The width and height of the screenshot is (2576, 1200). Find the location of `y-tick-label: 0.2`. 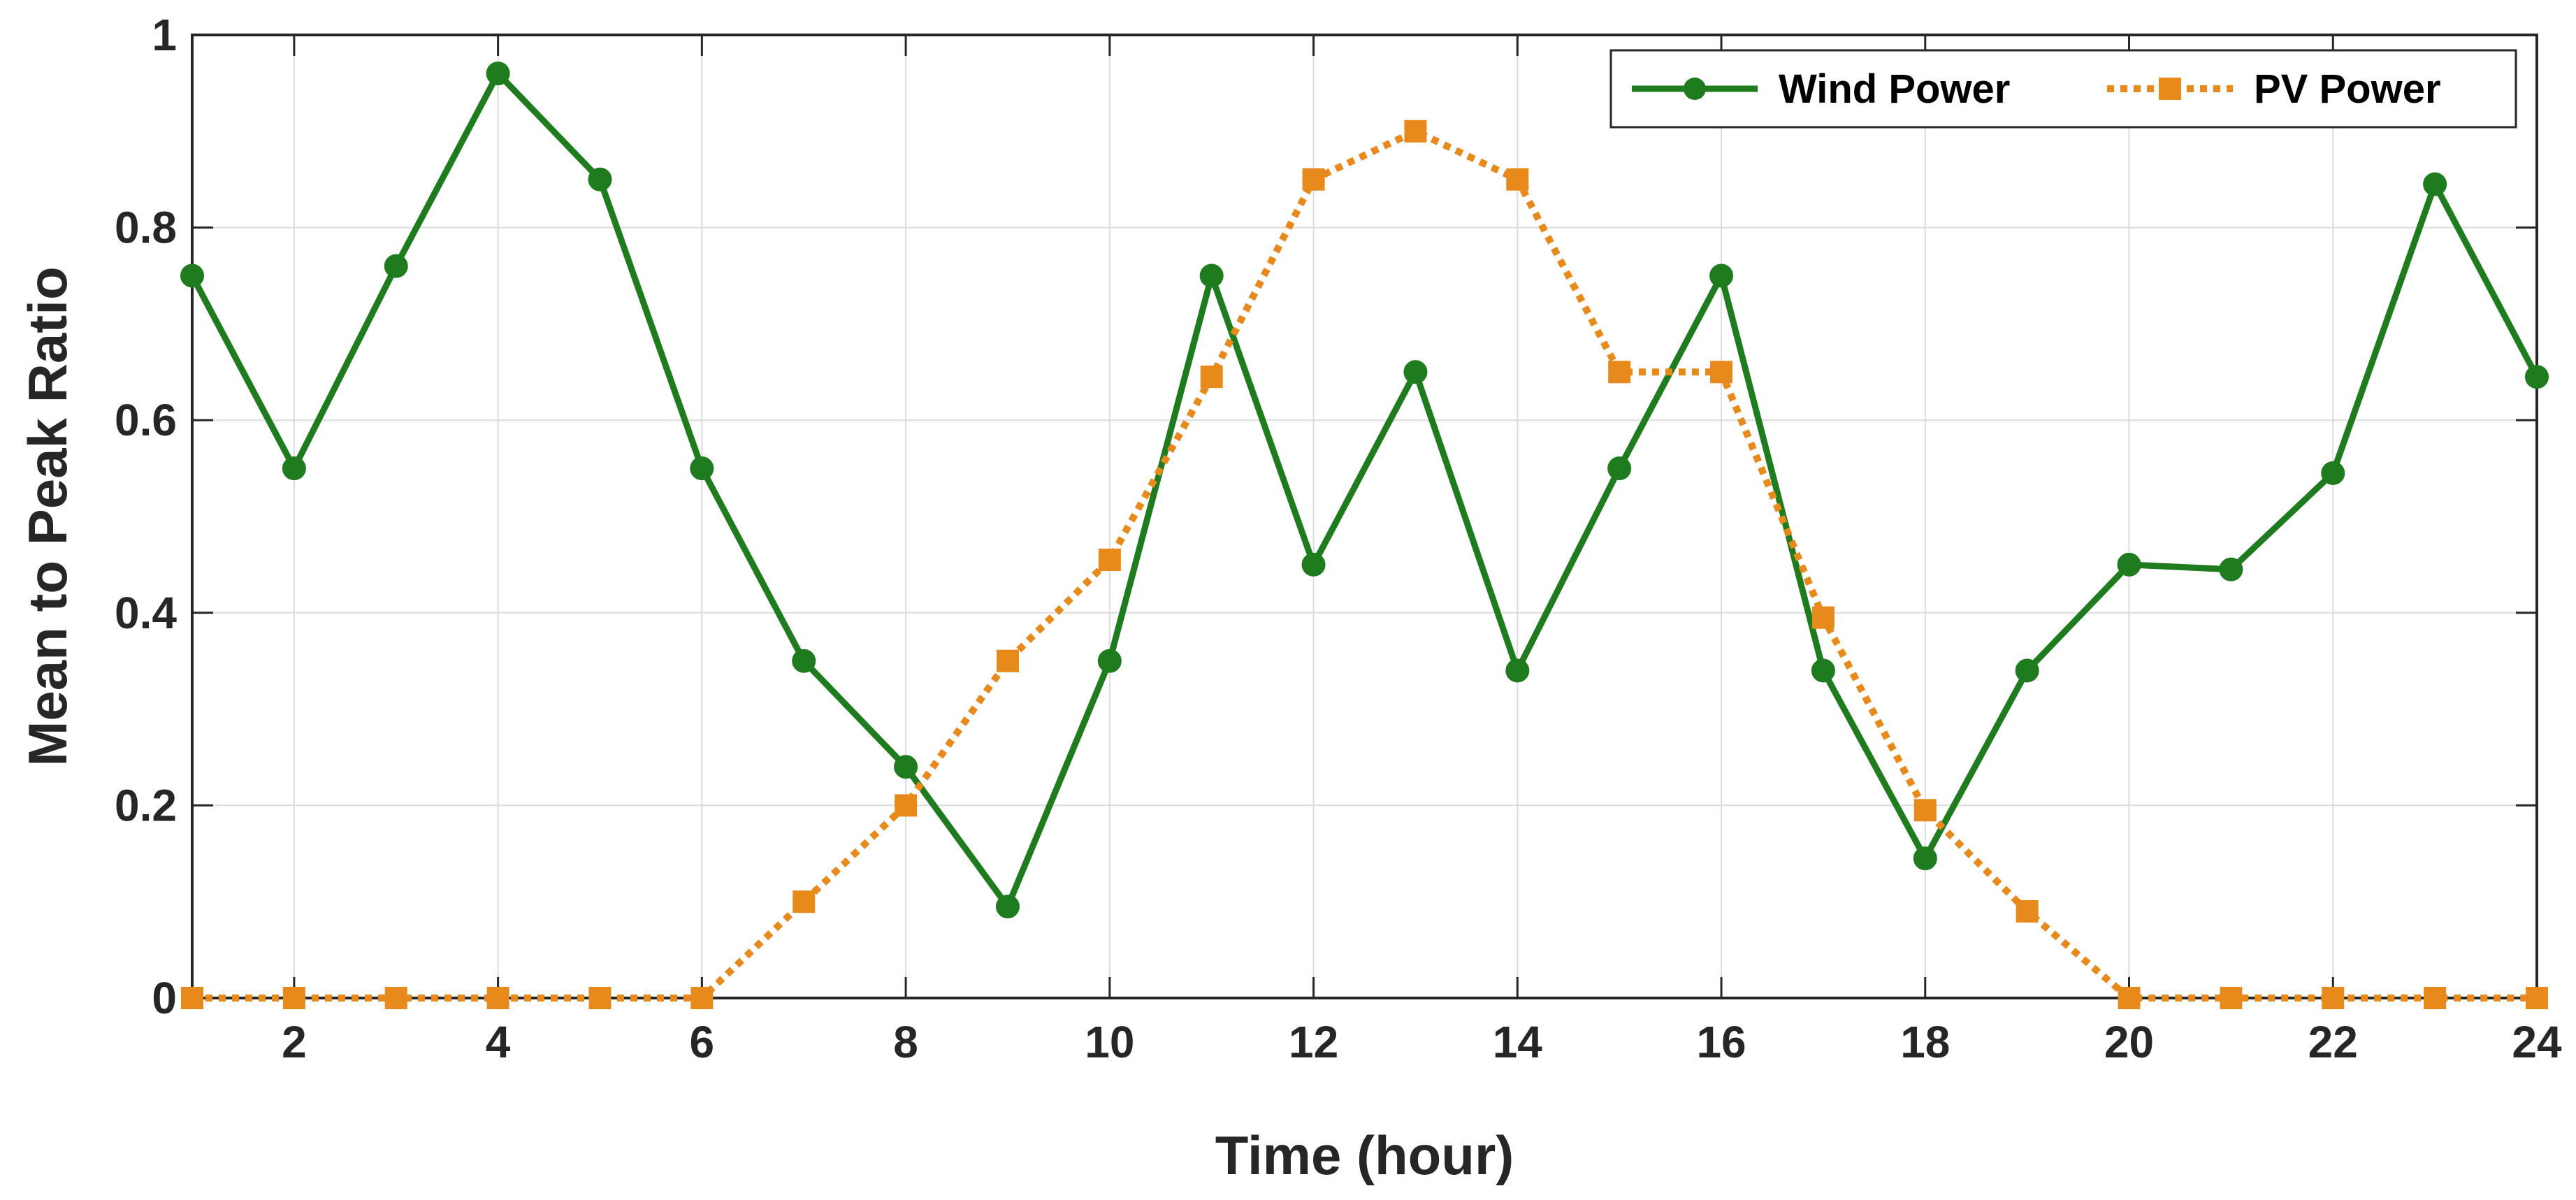

y-tick-label: 0.2 is located at coordinates (146, 805).